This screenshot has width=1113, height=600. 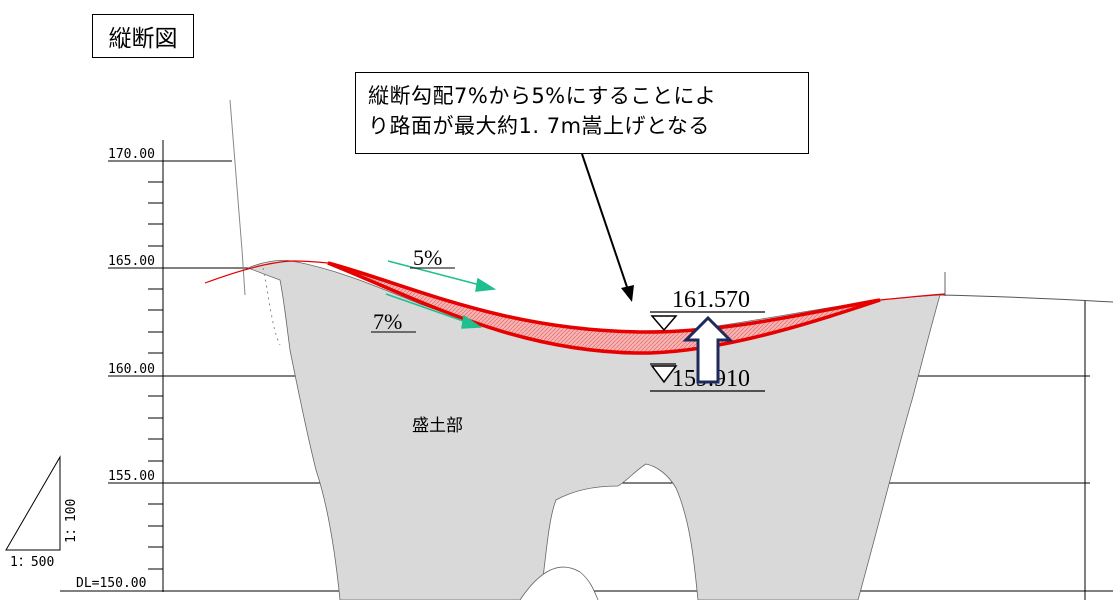 I want to click on elevation-label-155: 155.00, so click(x=131, y=476).